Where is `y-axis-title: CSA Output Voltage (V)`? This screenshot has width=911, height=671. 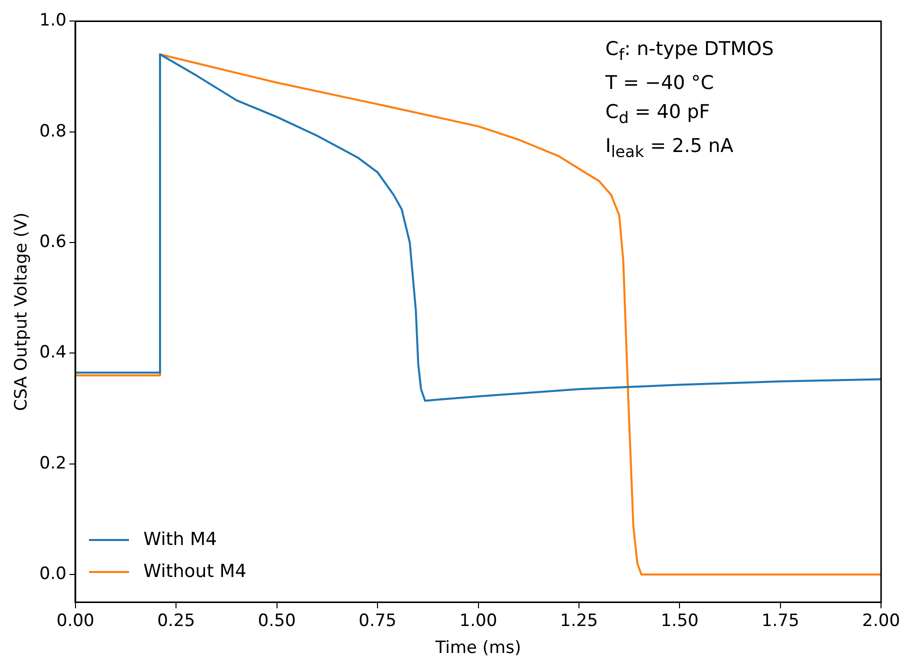
y-axis-title: CSA Output Voltage (V) is located at coordinates (22, 311).